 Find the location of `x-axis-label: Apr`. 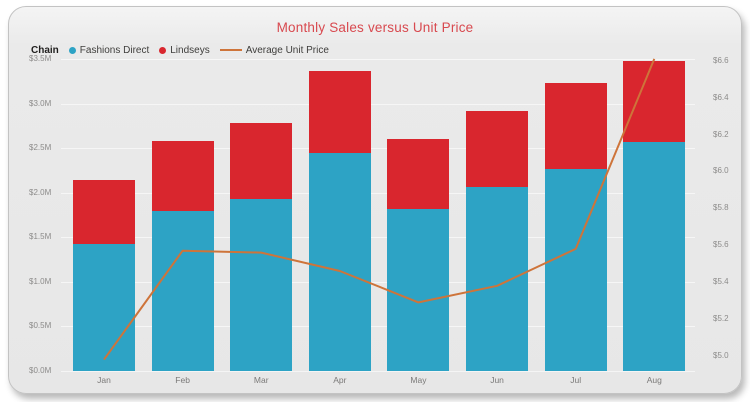

x-axis-label: Apr is located at coordinates (340, 380).